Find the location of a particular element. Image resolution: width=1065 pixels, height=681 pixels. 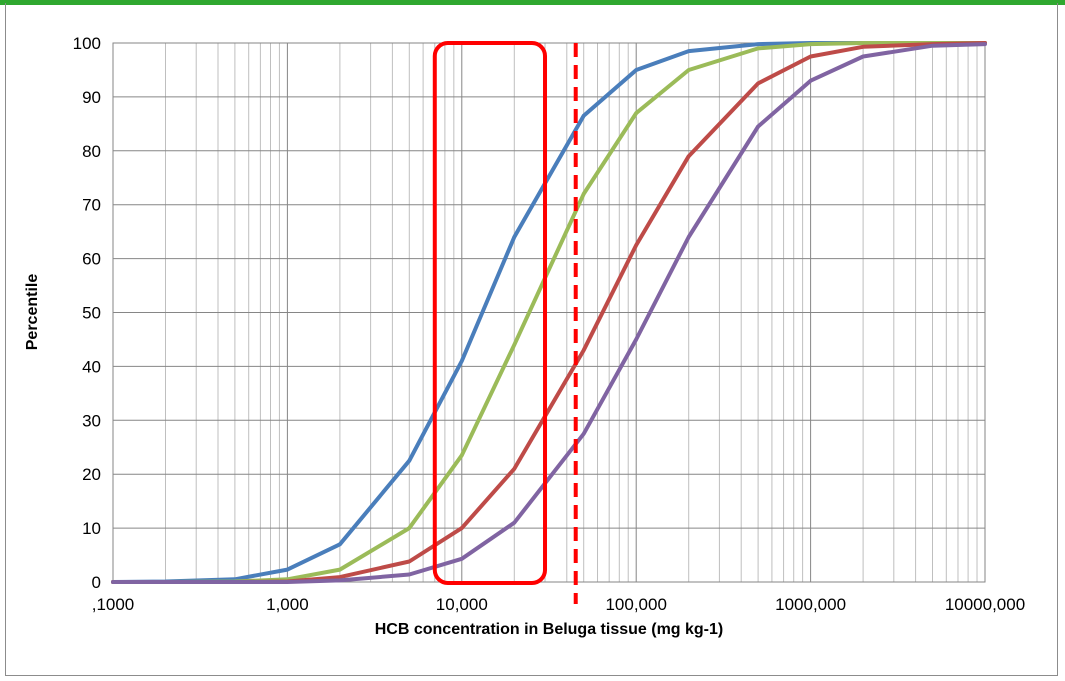

y-axis-title: Percentile is located at coordinates (32, 312).